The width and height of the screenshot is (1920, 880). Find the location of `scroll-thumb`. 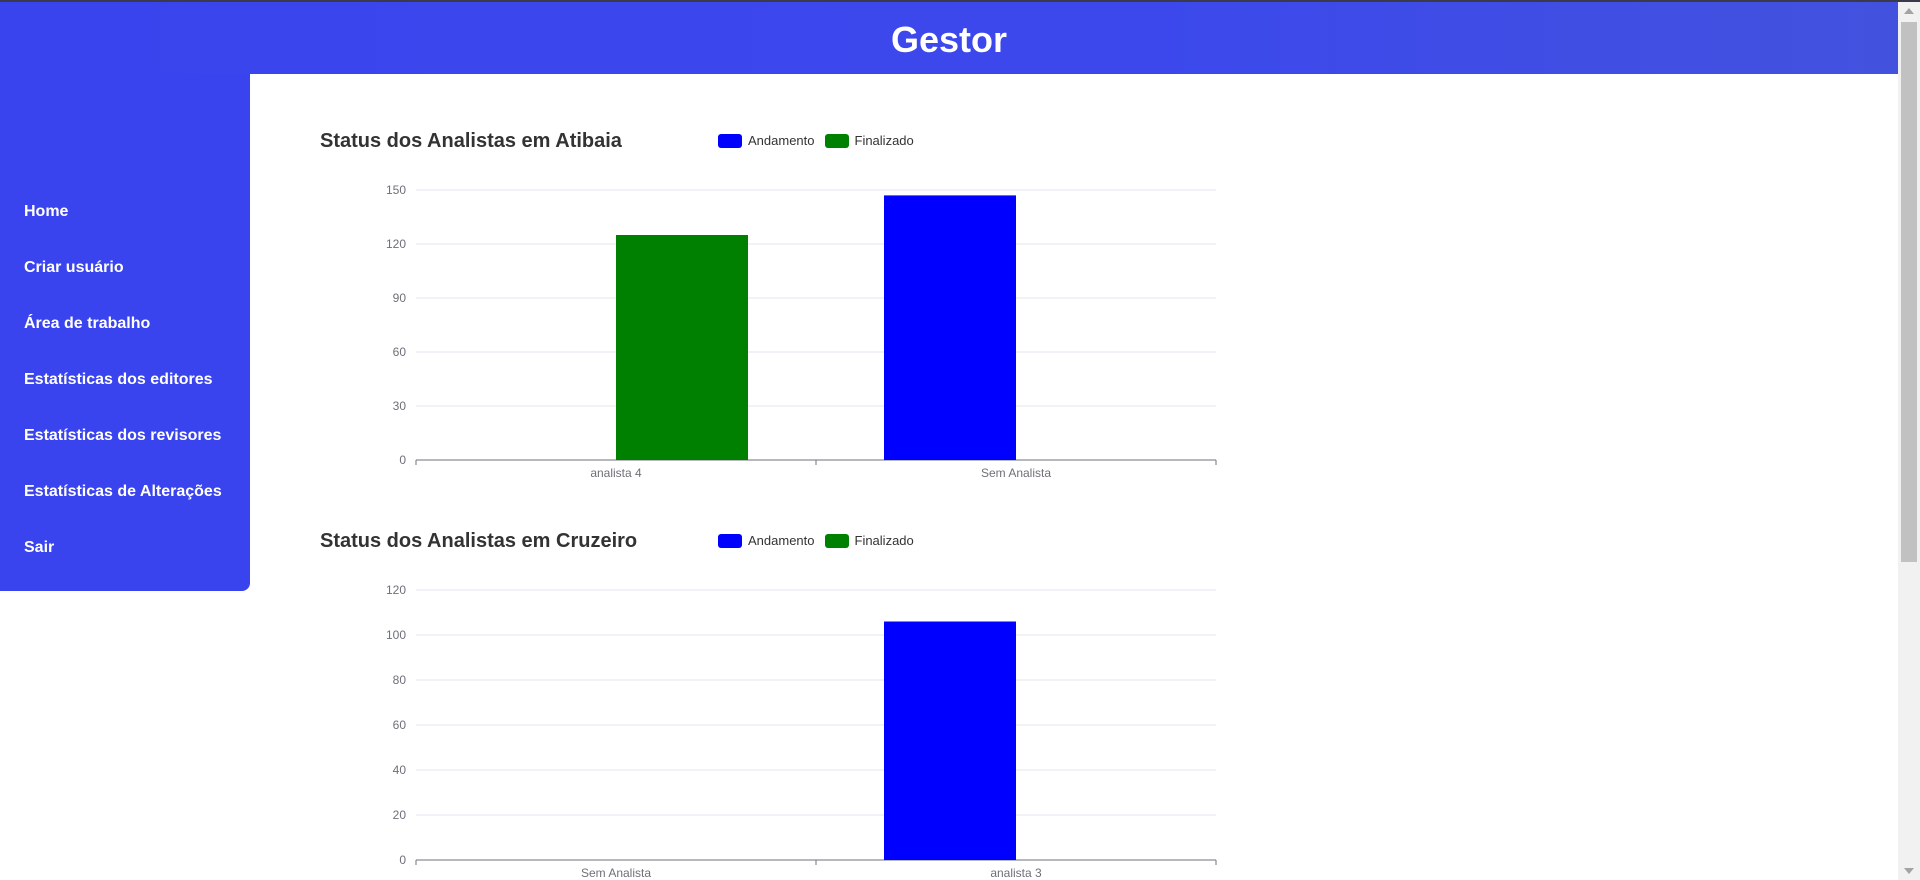

scroll-thumb is located at coordinates (1909, 292).